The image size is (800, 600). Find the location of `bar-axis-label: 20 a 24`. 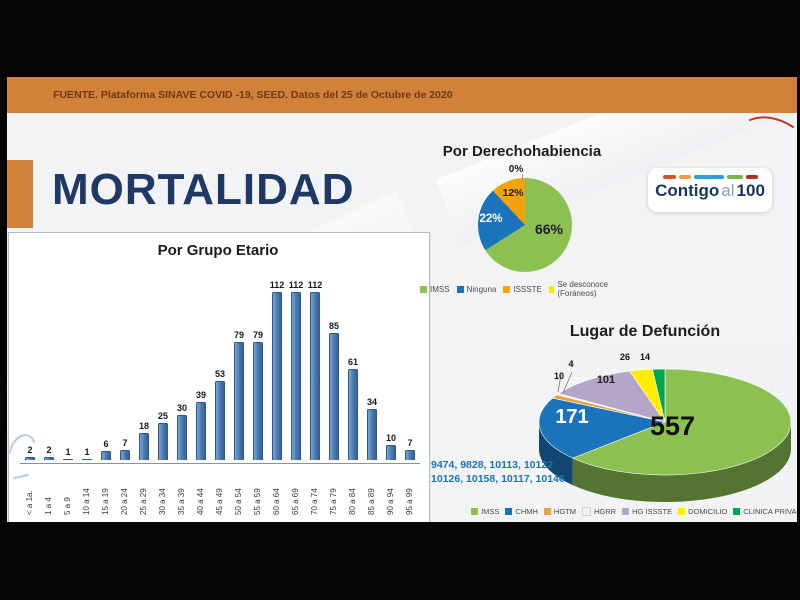

bar-axis-label: 20 a 24 is located at coordinates (124, 501).